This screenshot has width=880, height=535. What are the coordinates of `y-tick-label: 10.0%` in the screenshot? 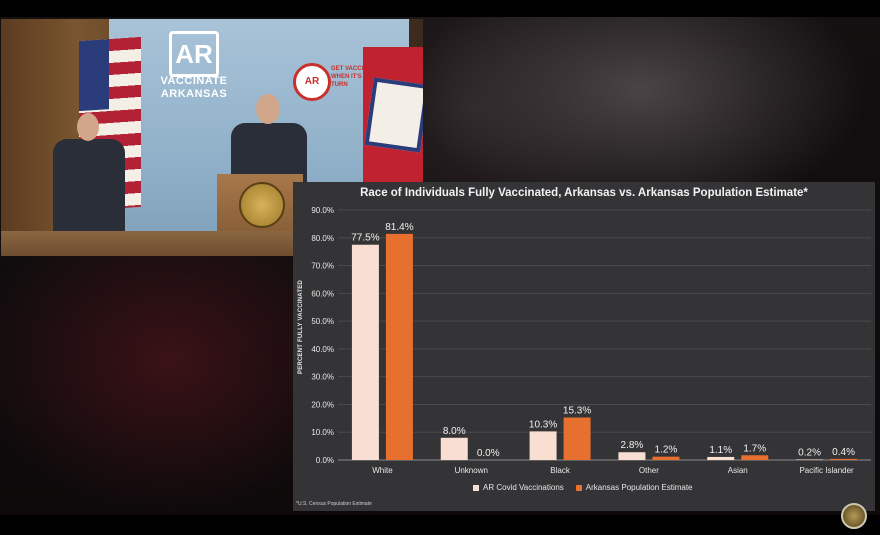 It's located at (322, 432).